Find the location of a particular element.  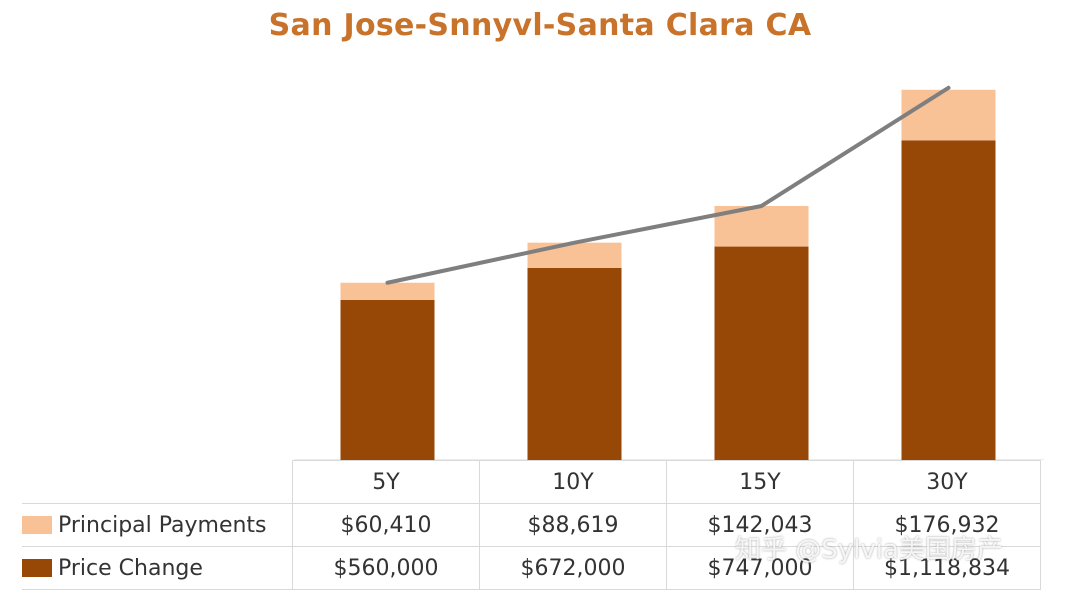

data-label: $560,000 is located at coordinates (386, 568).